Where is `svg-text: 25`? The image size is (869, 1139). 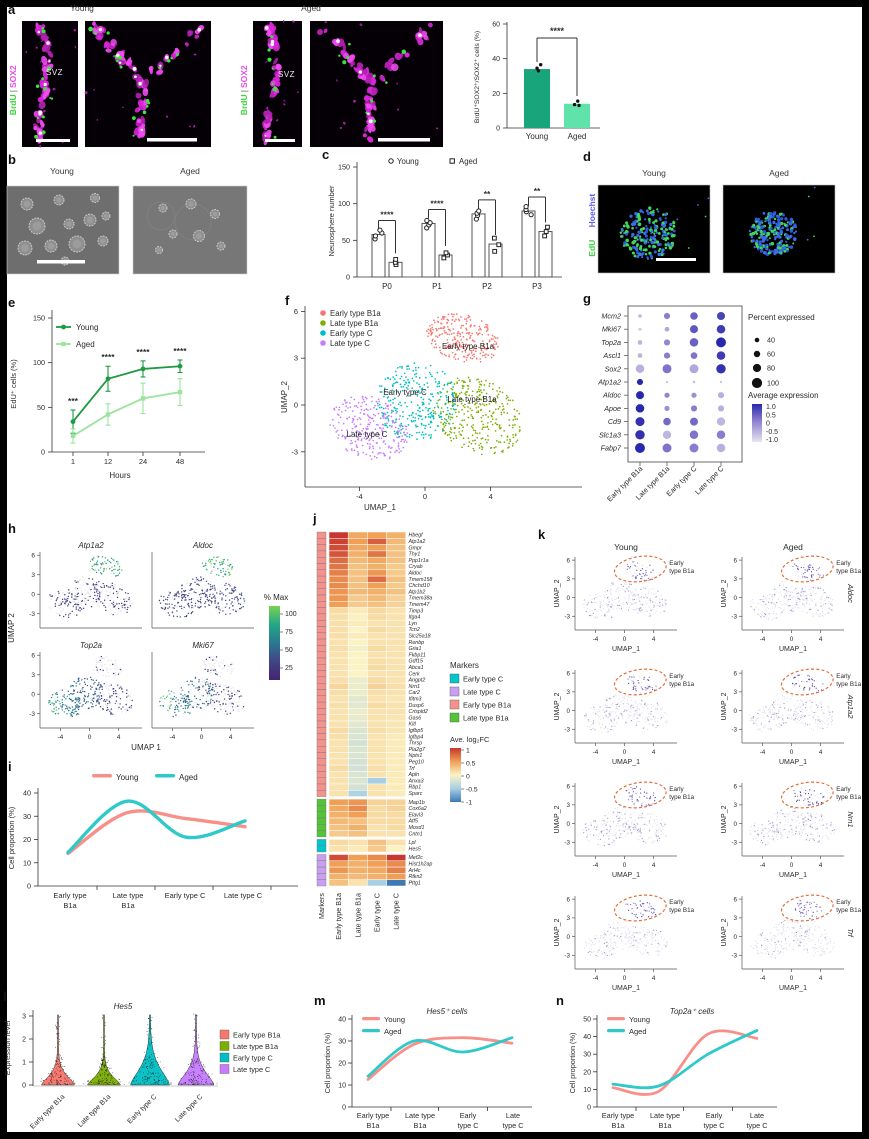 svg-text: 25 is located at coordinates (289, 668).